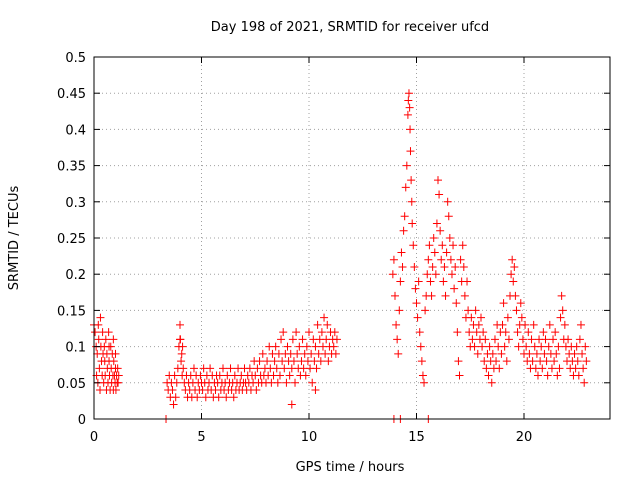  I want to click on y-tick-labels: 0 0.05 0.1 0.15 0.2 0.25 0.3 0.35 0.4 0.45 0.5, so click(71, 239).